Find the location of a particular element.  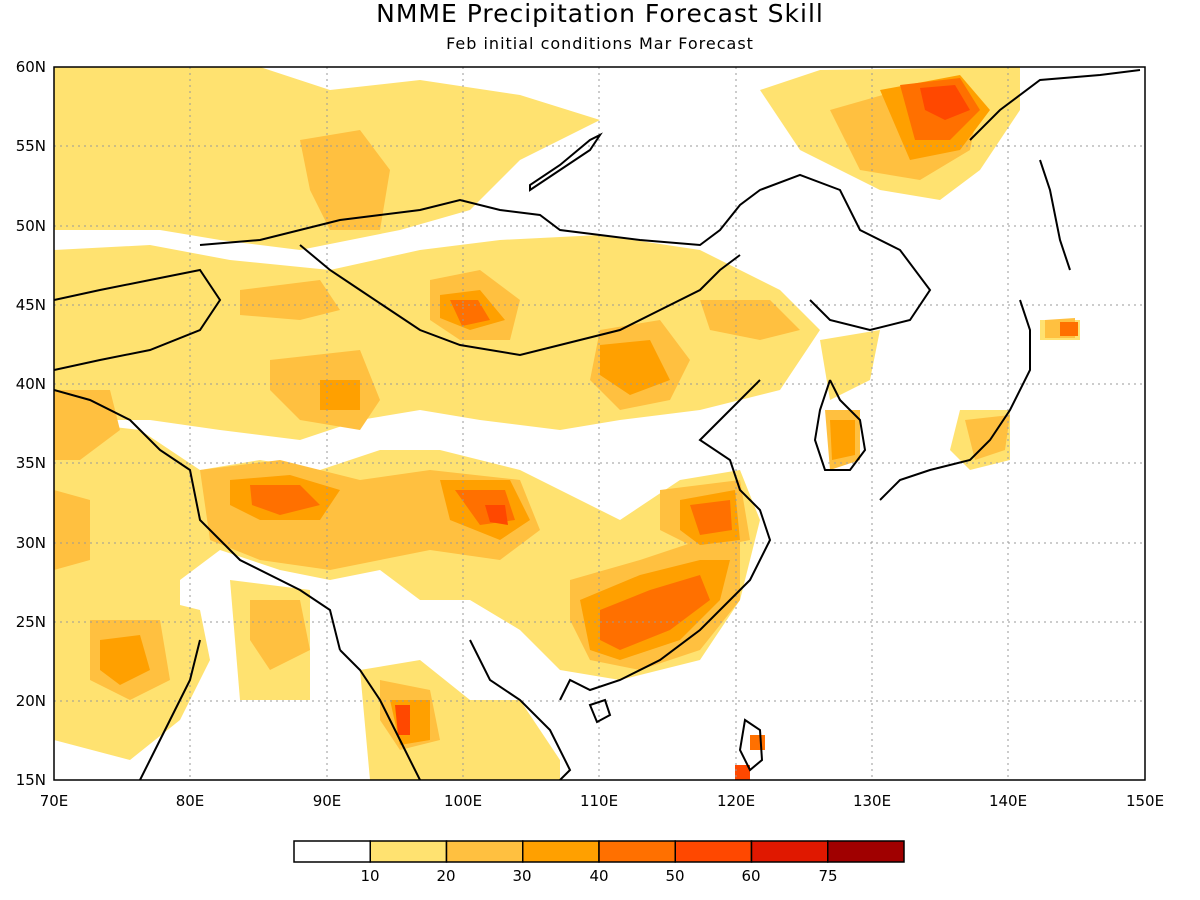

lon-tick-label: 150E is located at coordinates (1145, 801).